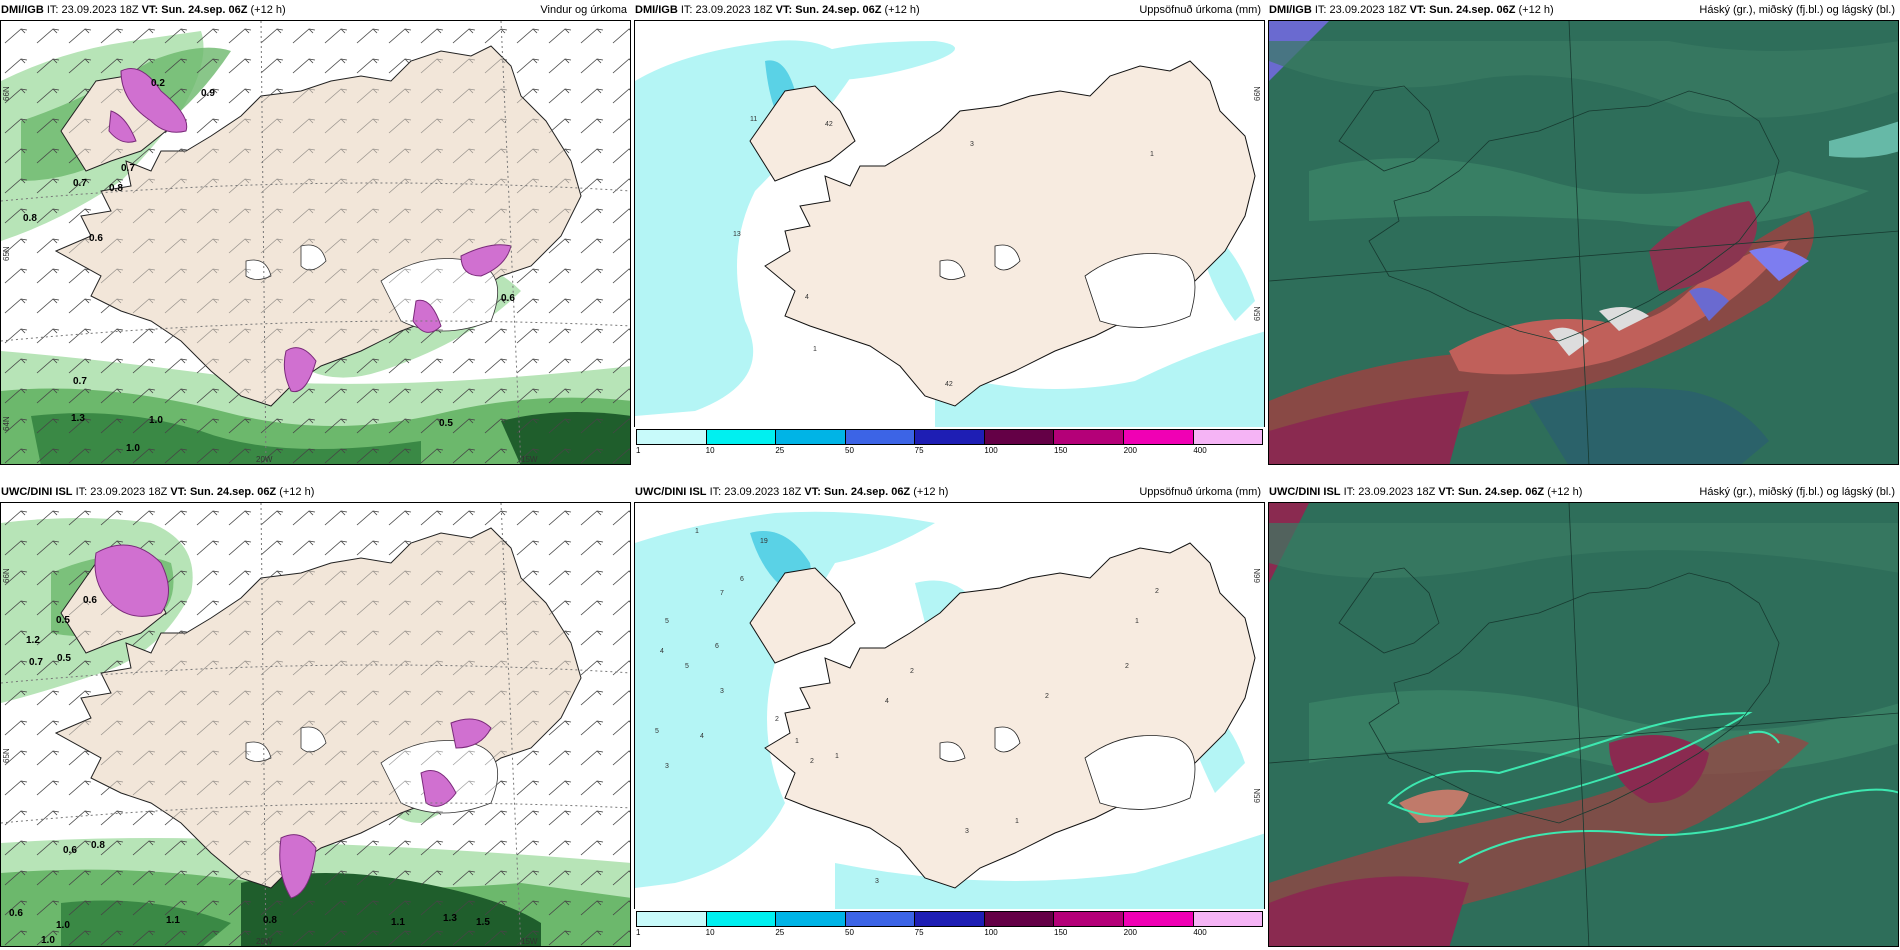 The image size is (1900, 950). What do you see at coordinates (1200, 10) in the screenshot?
I see `field-title: Uppsöfnuð úrkoma (mm)` at bounding box center [1200, 10].